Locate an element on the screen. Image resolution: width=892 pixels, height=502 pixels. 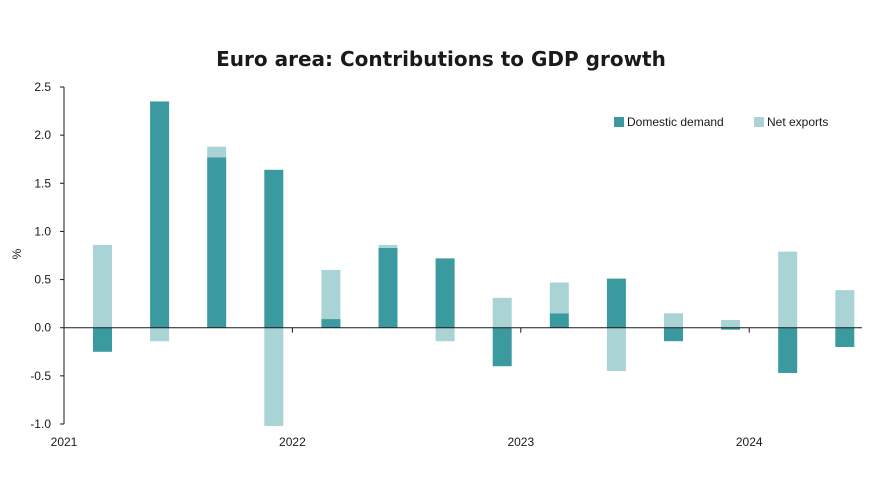
chart-title: Euro area: Contributions to GDP growth is located at coordinates (441, 59).